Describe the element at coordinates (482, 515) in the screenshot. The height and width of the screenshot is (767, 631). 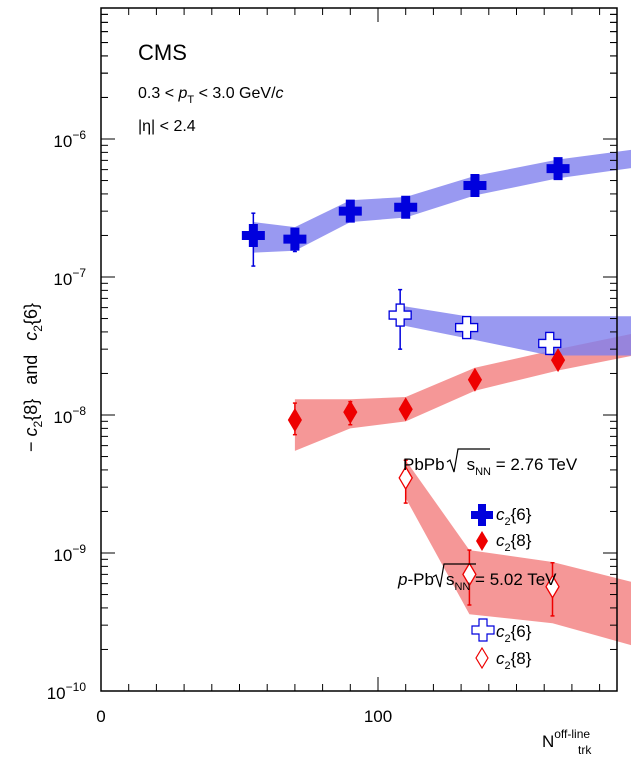
I see `legend-pbpb-c6-marker` at that location.